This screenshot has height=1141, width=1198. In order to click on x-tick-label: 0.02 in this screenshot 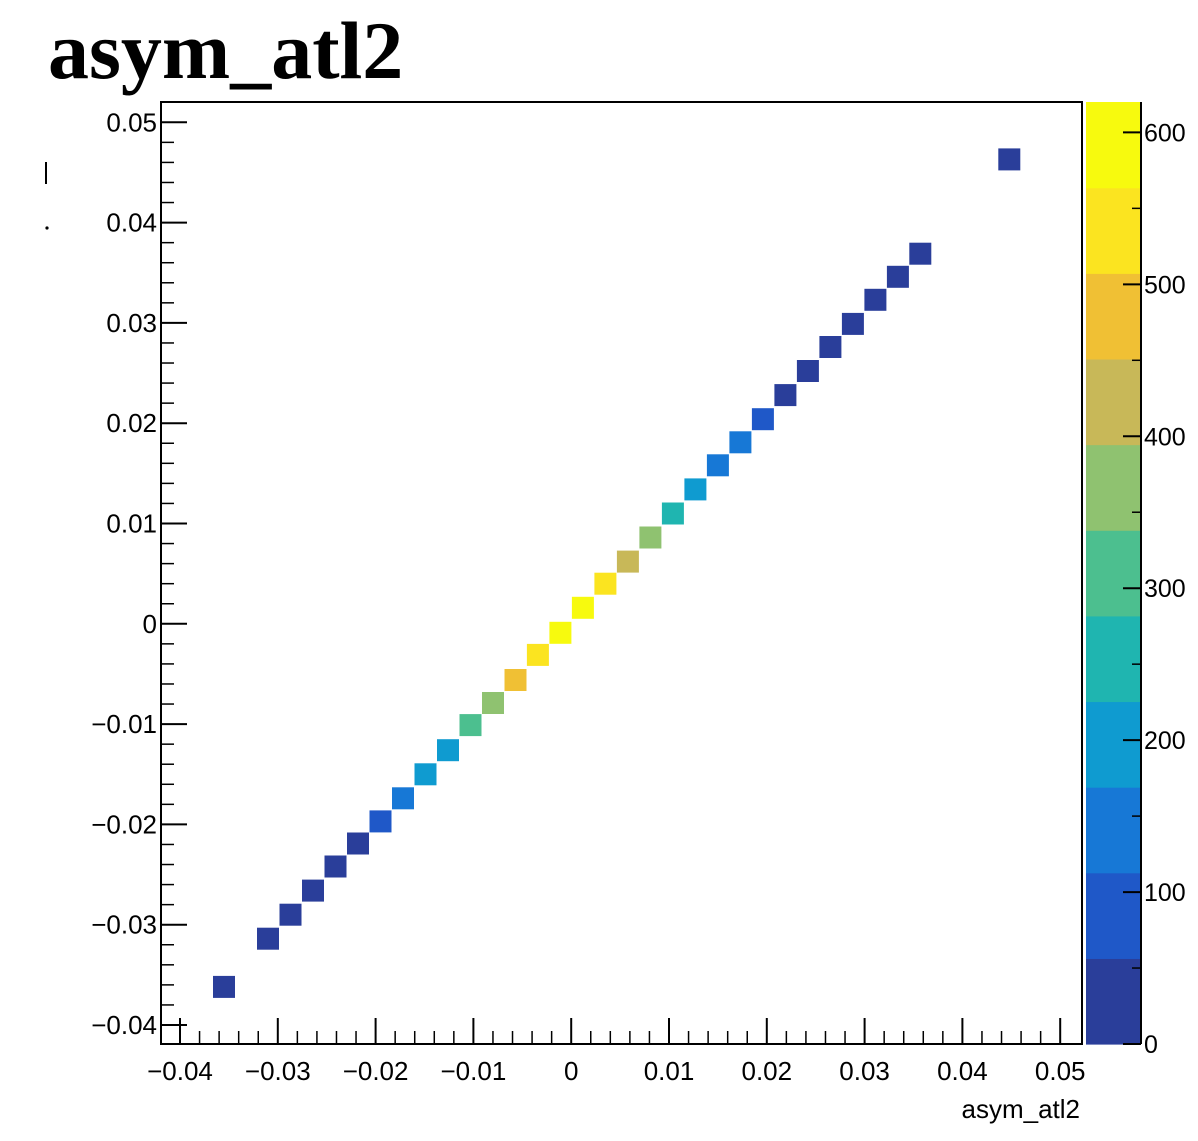, I will do `click(766, 1071)`.